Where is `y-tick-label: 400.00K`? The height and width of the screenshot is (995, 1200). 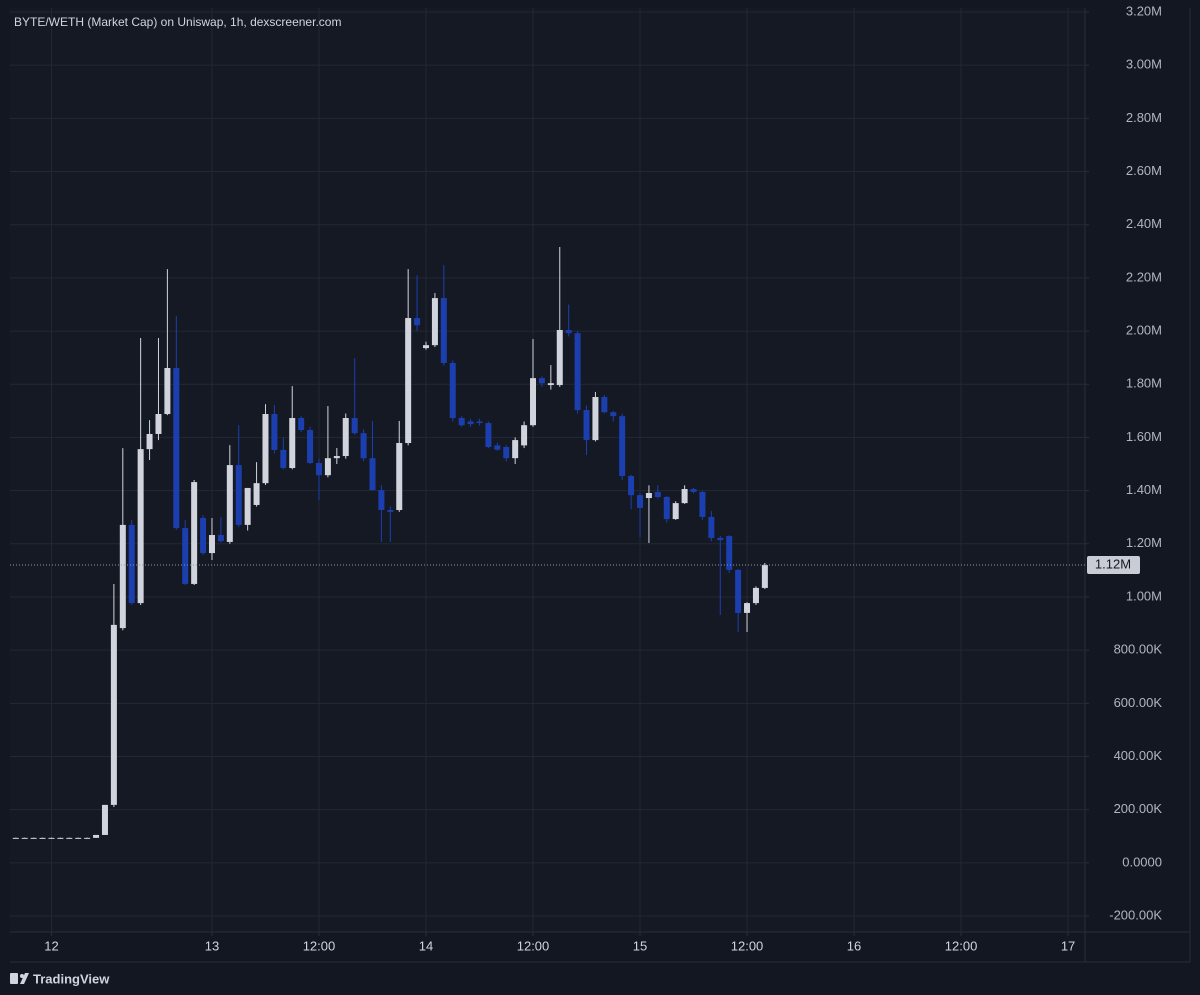
y-tick-label: 400.00K is located at coordinates (1138, 755).